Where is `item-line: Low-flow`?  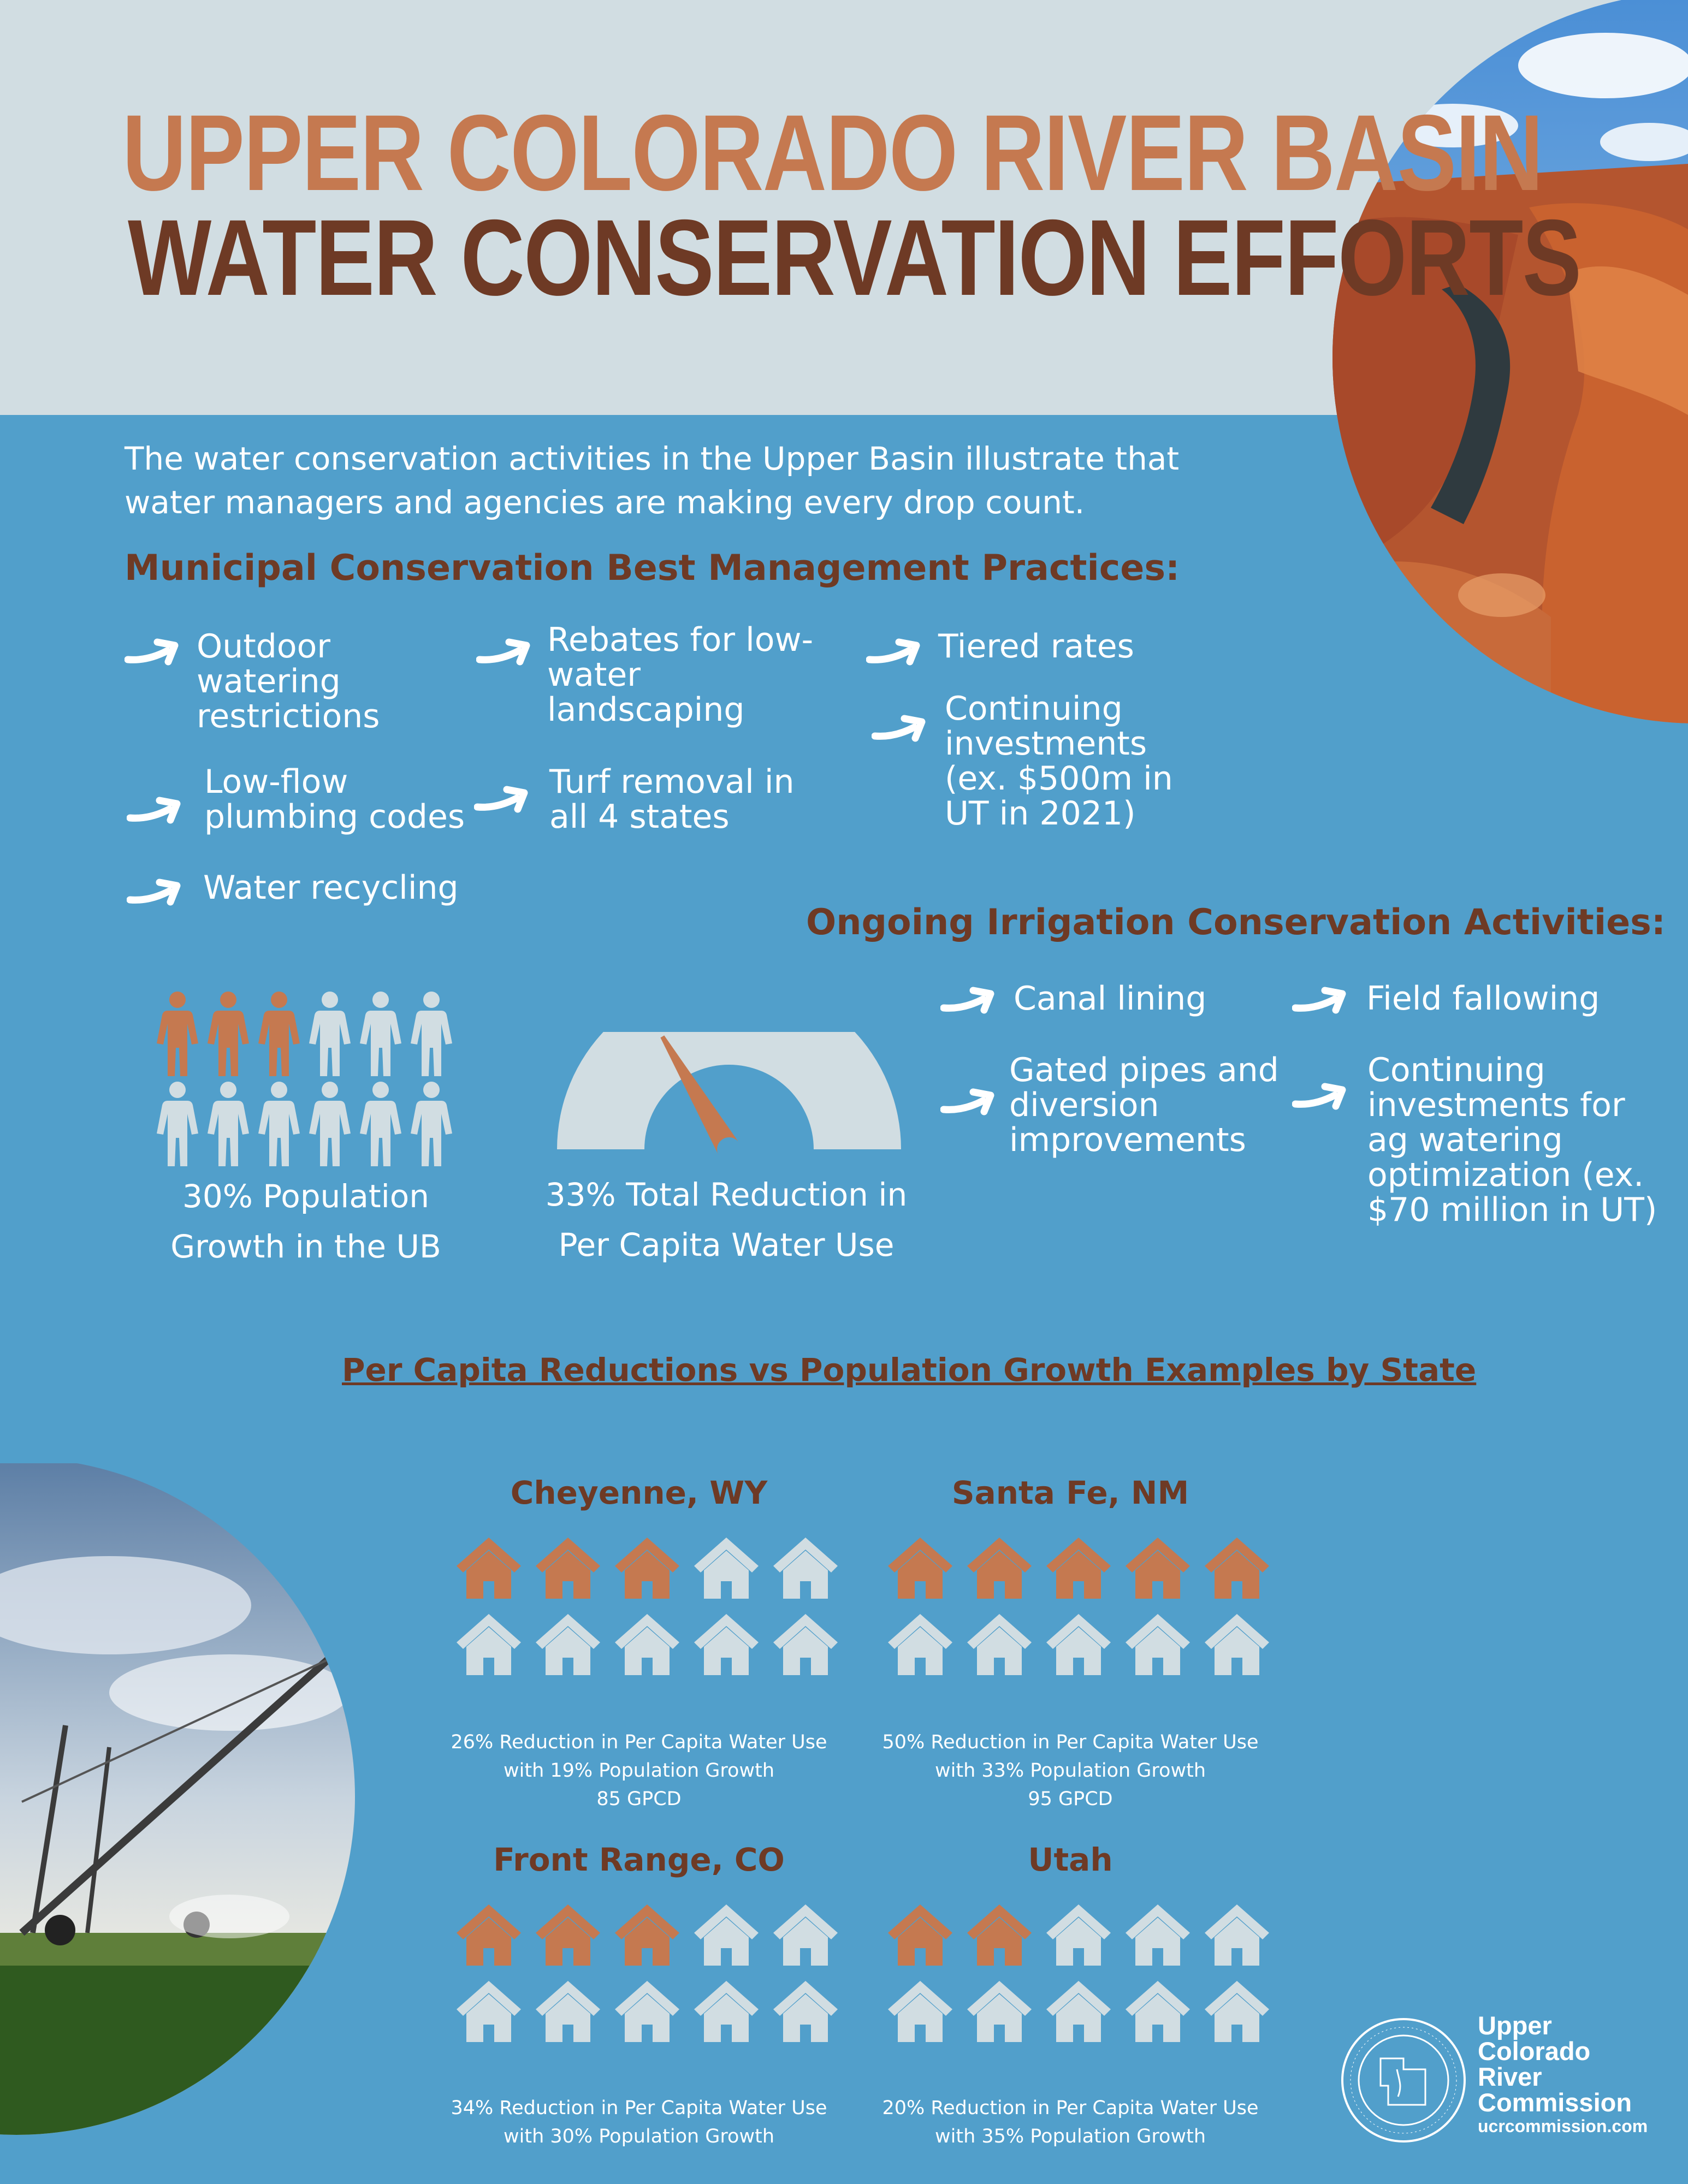 item-line: Low-flow is located at coordinates (276, 782).